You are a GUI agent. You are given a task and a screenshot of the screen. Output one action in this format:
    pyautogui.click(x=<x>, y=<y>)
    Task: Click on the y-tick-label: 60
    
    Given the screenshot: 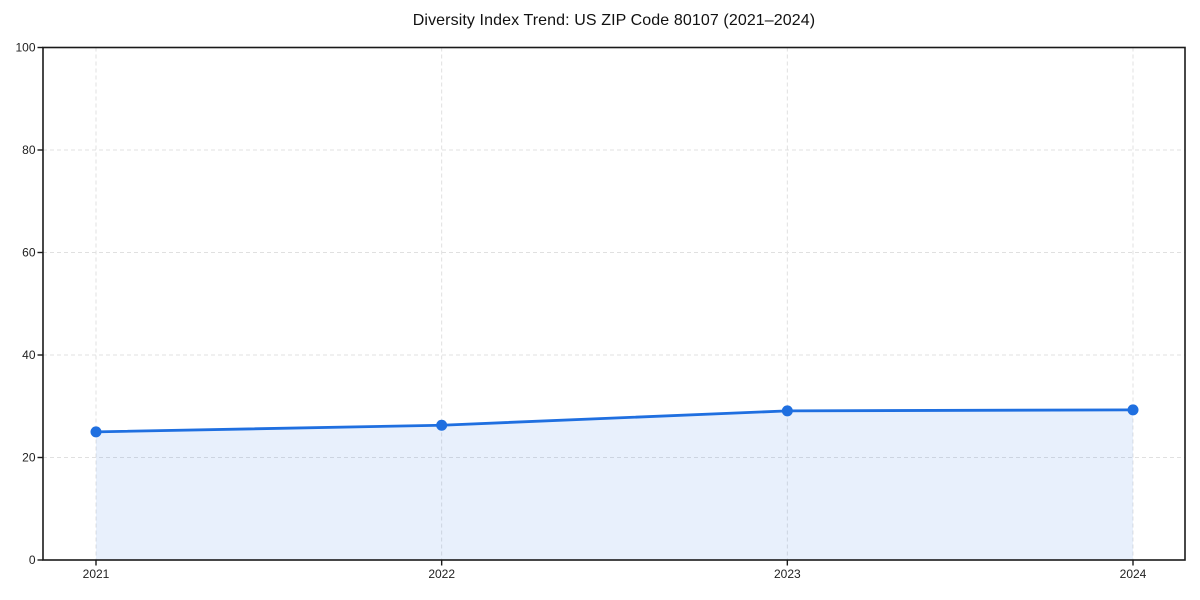 What is the action you would take?
    pyautogui.click(x=29, y=253)
    